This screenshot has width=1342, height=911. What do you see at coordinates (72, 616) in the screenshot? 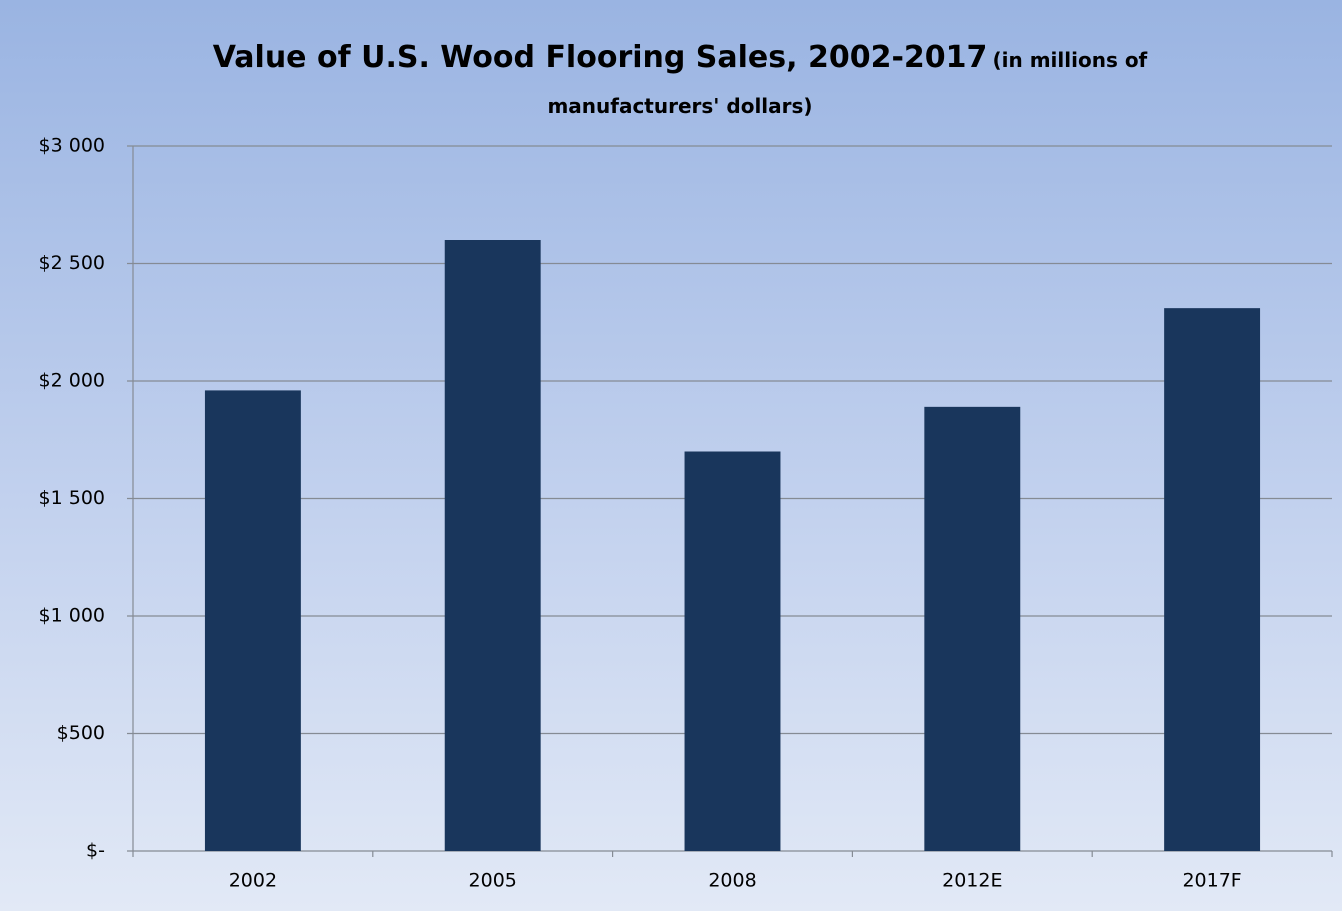
I see `y-tick-label: $1 000` at bounding box center [72, 616].